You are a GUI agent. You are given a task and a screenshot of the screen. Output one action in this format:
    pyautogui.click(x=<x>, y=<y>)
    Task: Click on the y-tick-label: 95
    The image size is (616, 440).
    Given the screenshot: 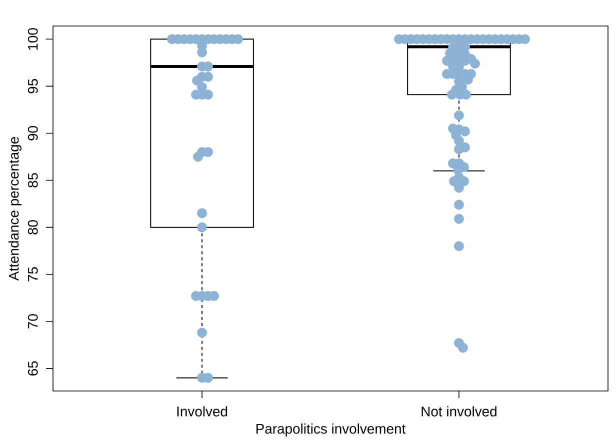 What is the action you would take?
    pyautogui.click(x=33, y=86)
    